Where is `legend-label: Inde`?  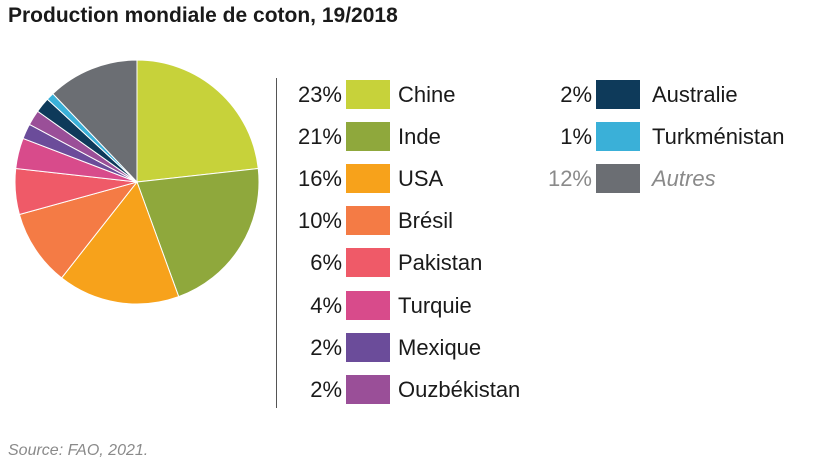
legend-label: Inde is located at coordinates (419, 136).